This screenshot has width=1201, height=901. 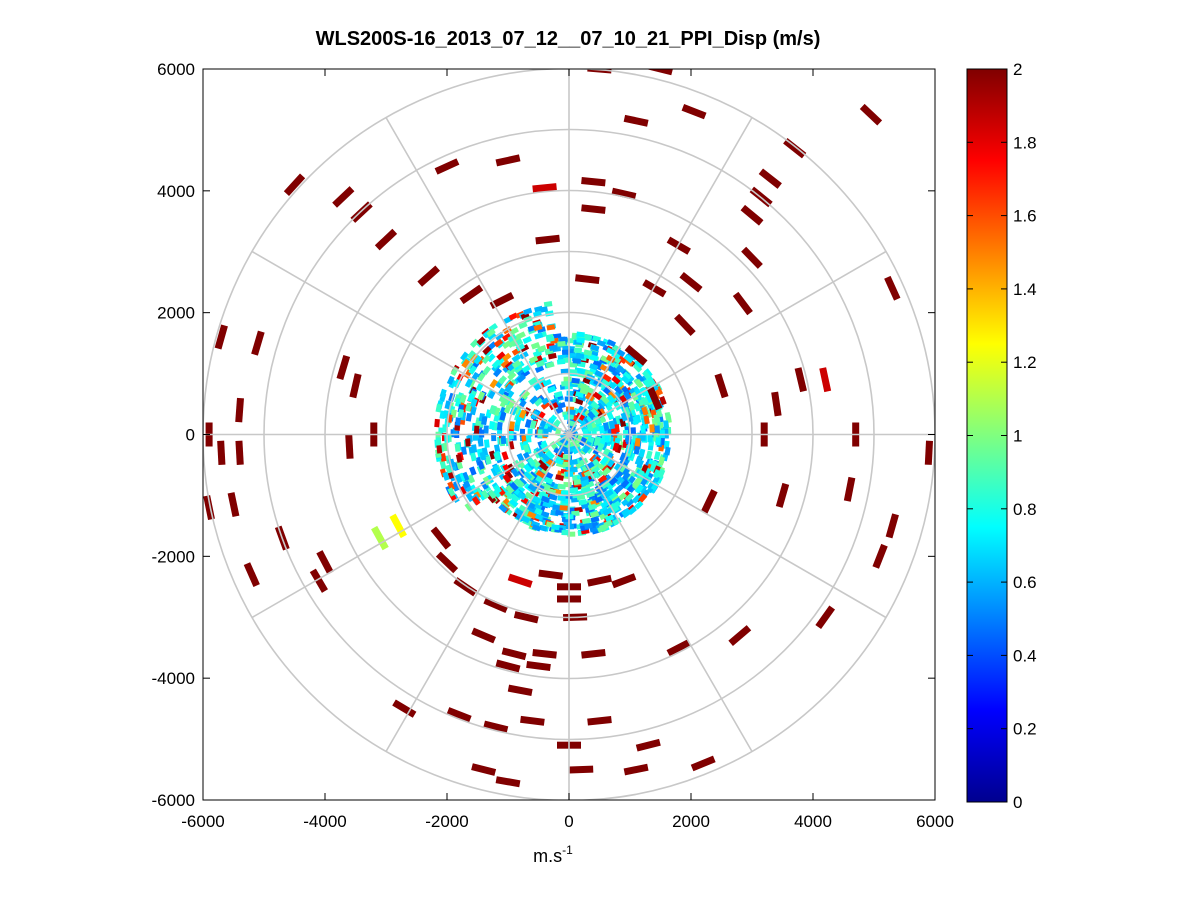 I want to click on y-tick-label: -4000, so click(x=173, y=678).